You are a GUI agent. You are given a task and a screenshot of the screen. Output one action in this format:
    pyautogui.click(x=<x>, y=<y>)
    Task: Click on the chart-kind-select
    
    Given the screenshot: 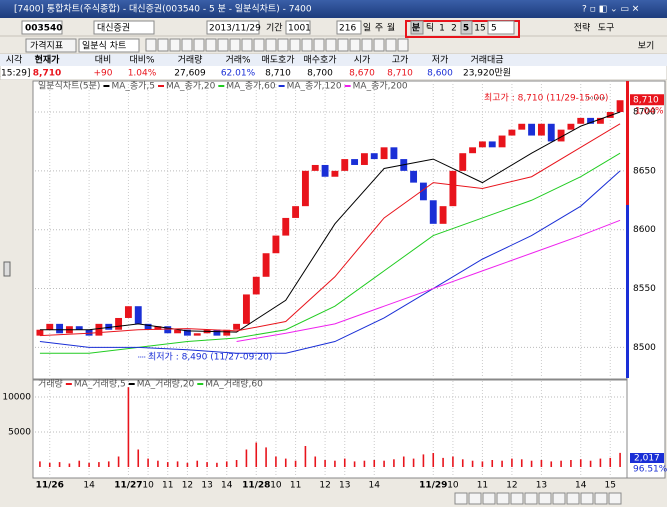 What is the action you would take?
    pyautogui.click(x=109, y=45)
    